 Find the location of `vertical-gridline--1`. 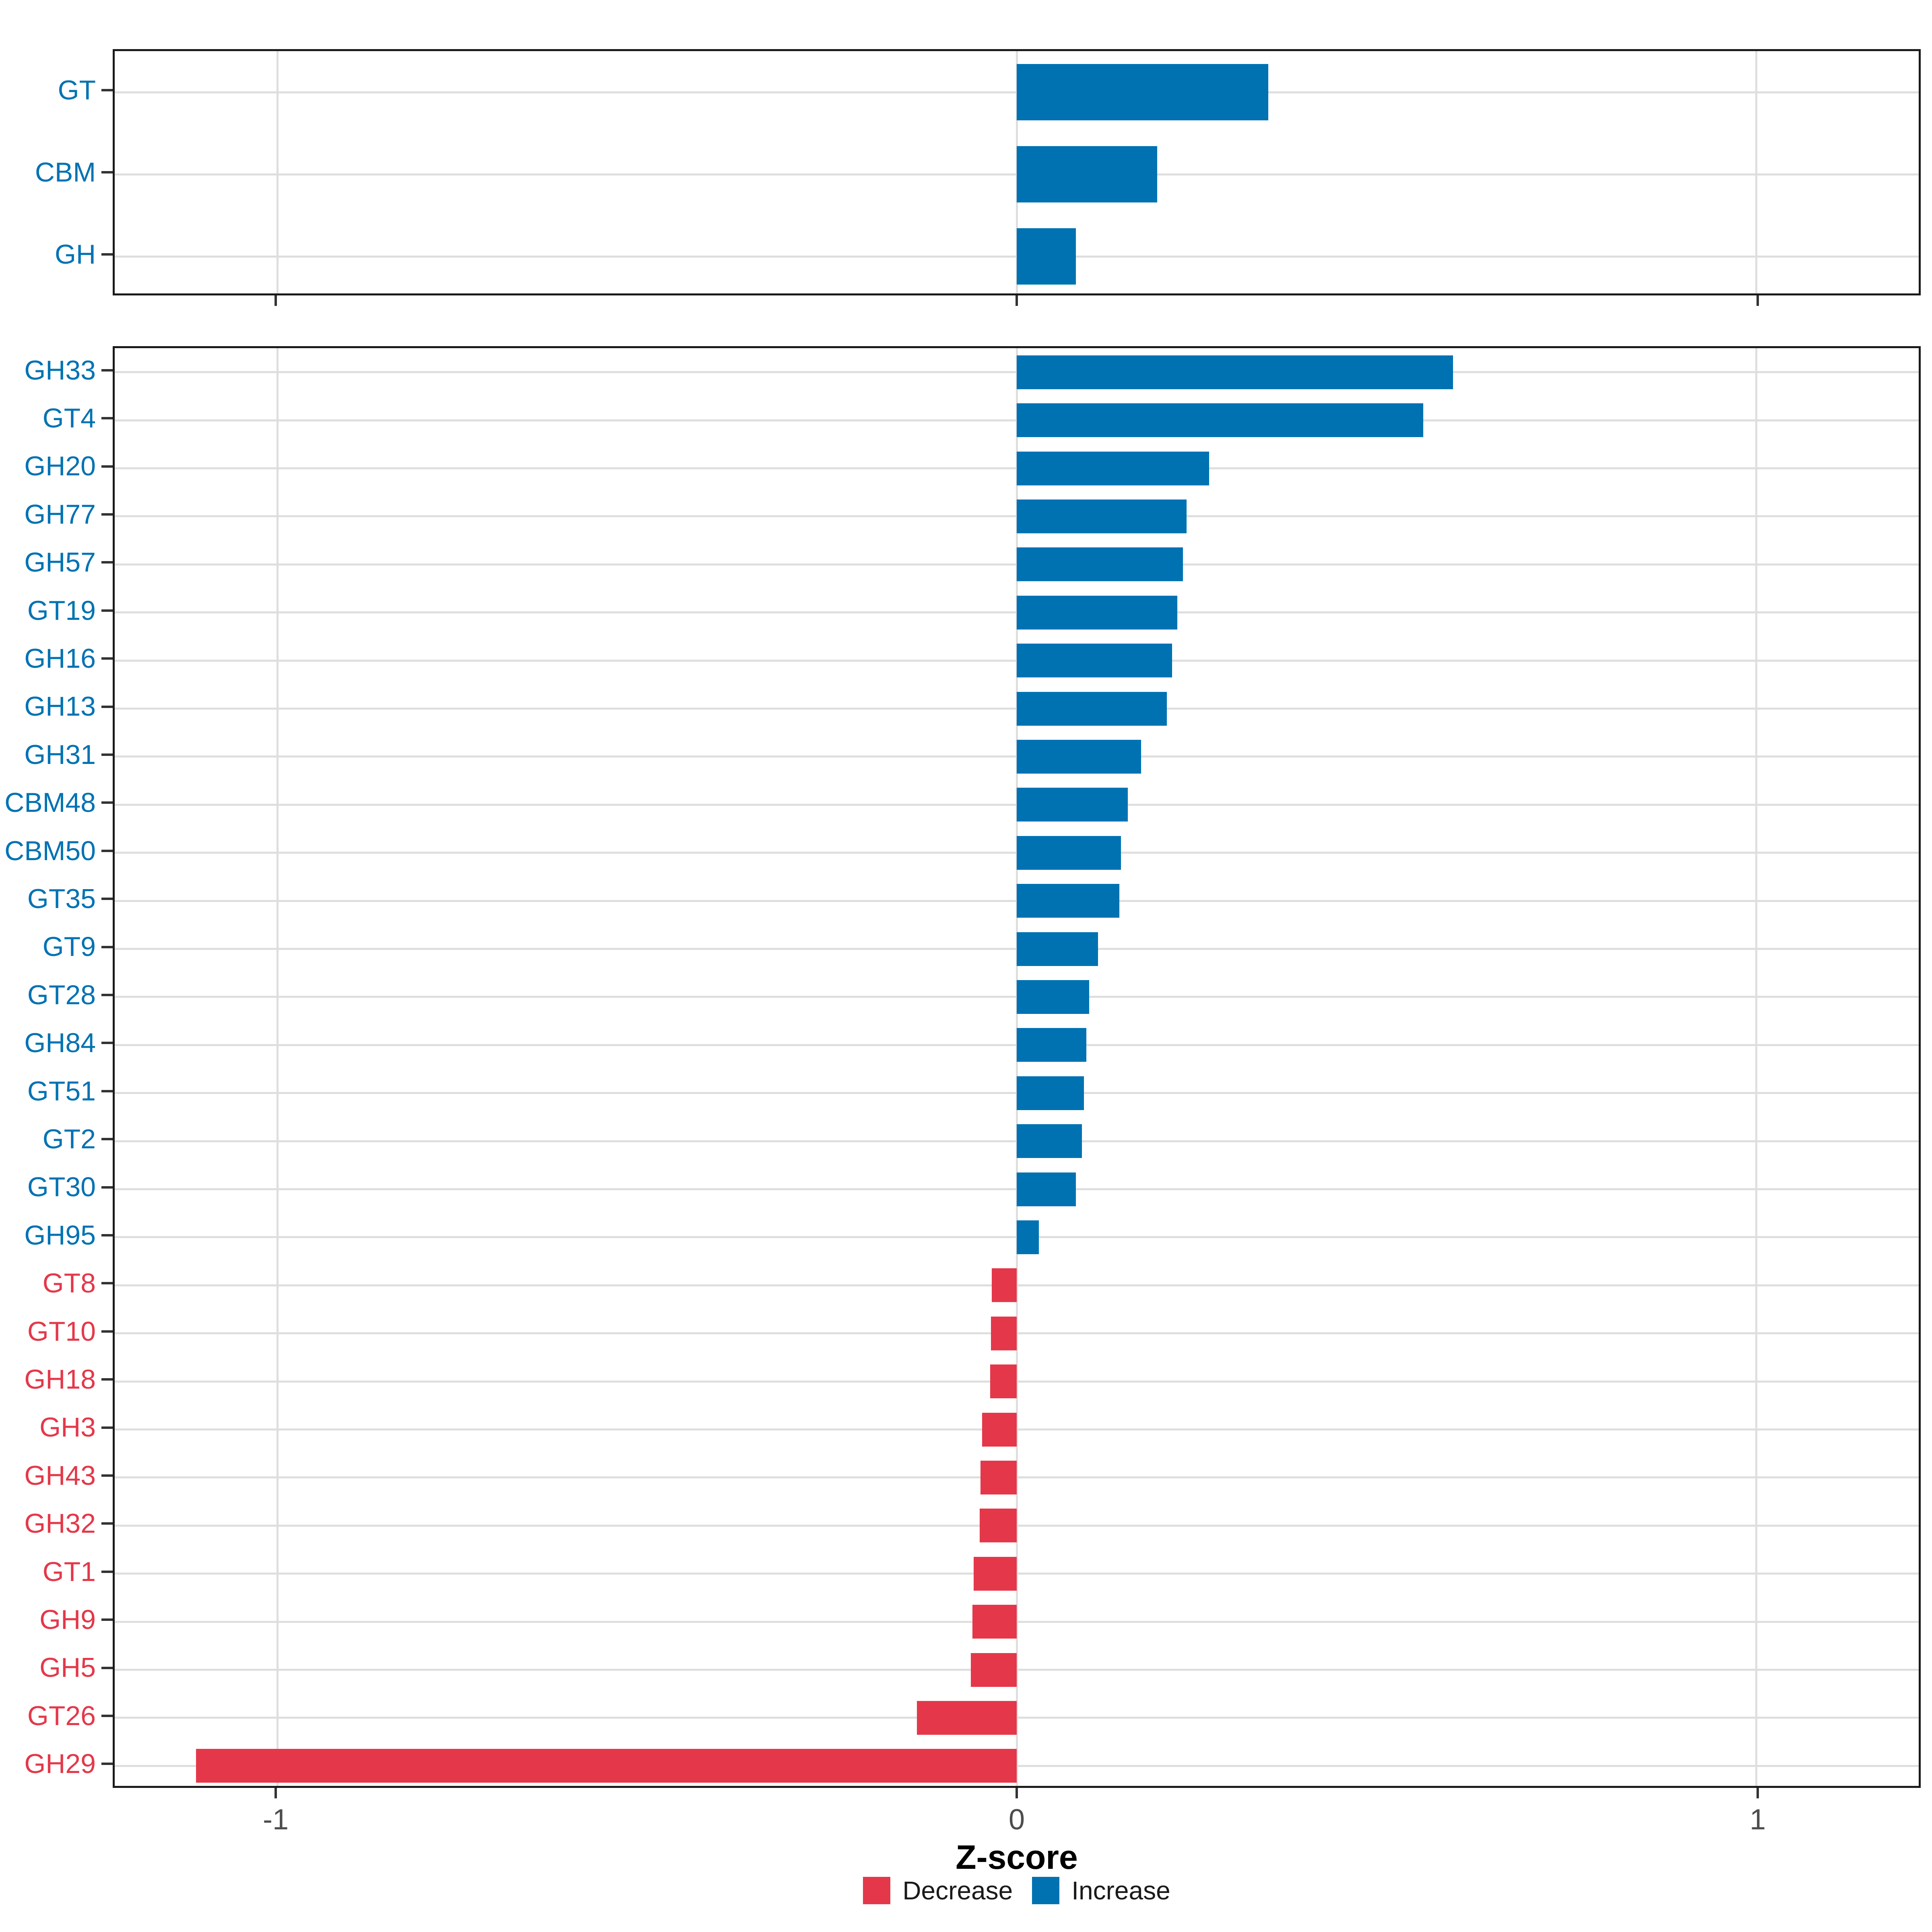

vertical-gridline--1 is located at coordinates (278, 172).